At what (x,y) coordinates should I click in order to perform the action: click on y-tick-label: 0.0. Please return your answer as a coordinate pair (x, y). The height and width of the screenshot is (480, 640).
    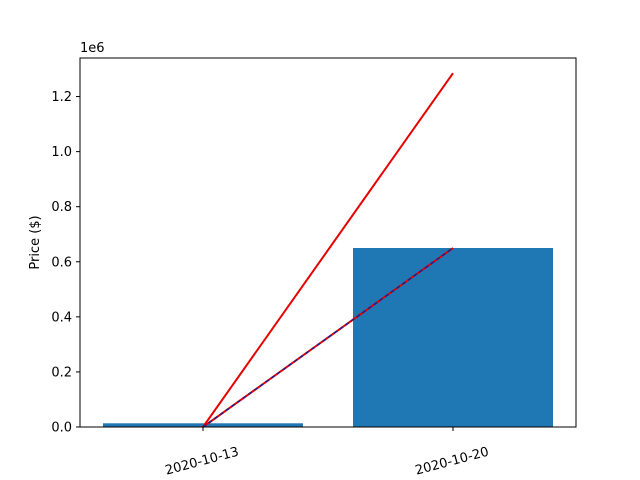
    Looking at the image, I should click on (61, 428).